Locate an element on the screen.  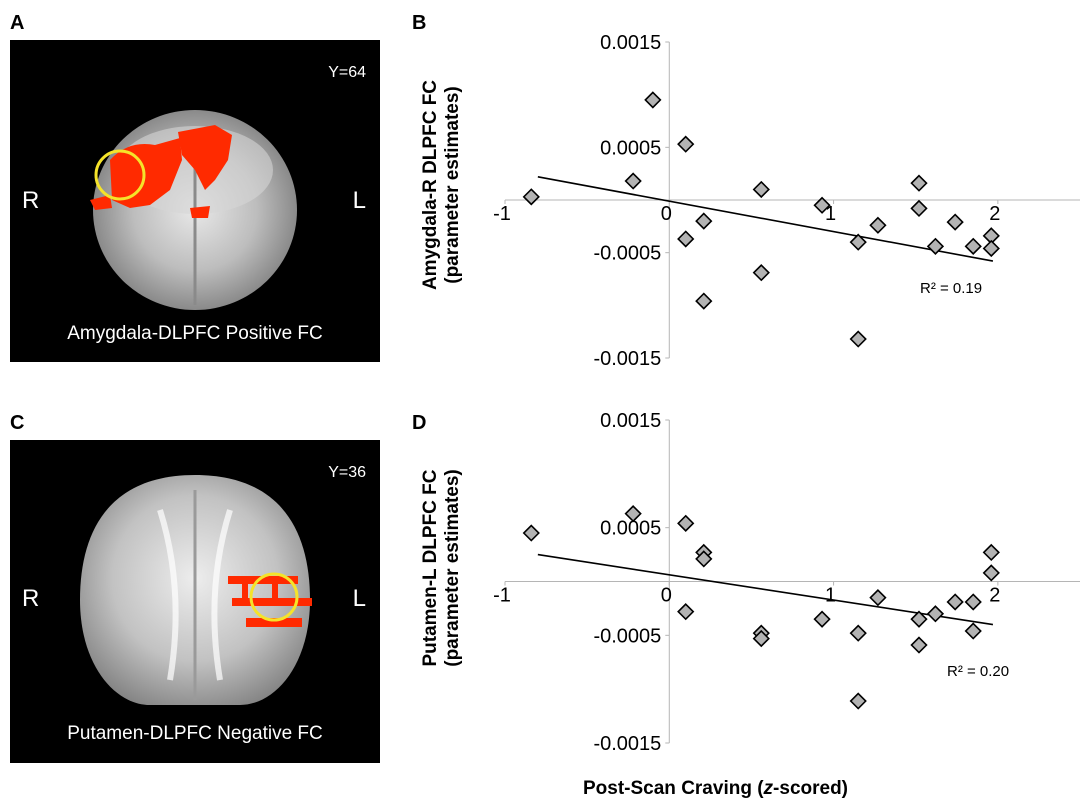
x-axis-title-suffix: -scored) is located at coordinates (811, 788).